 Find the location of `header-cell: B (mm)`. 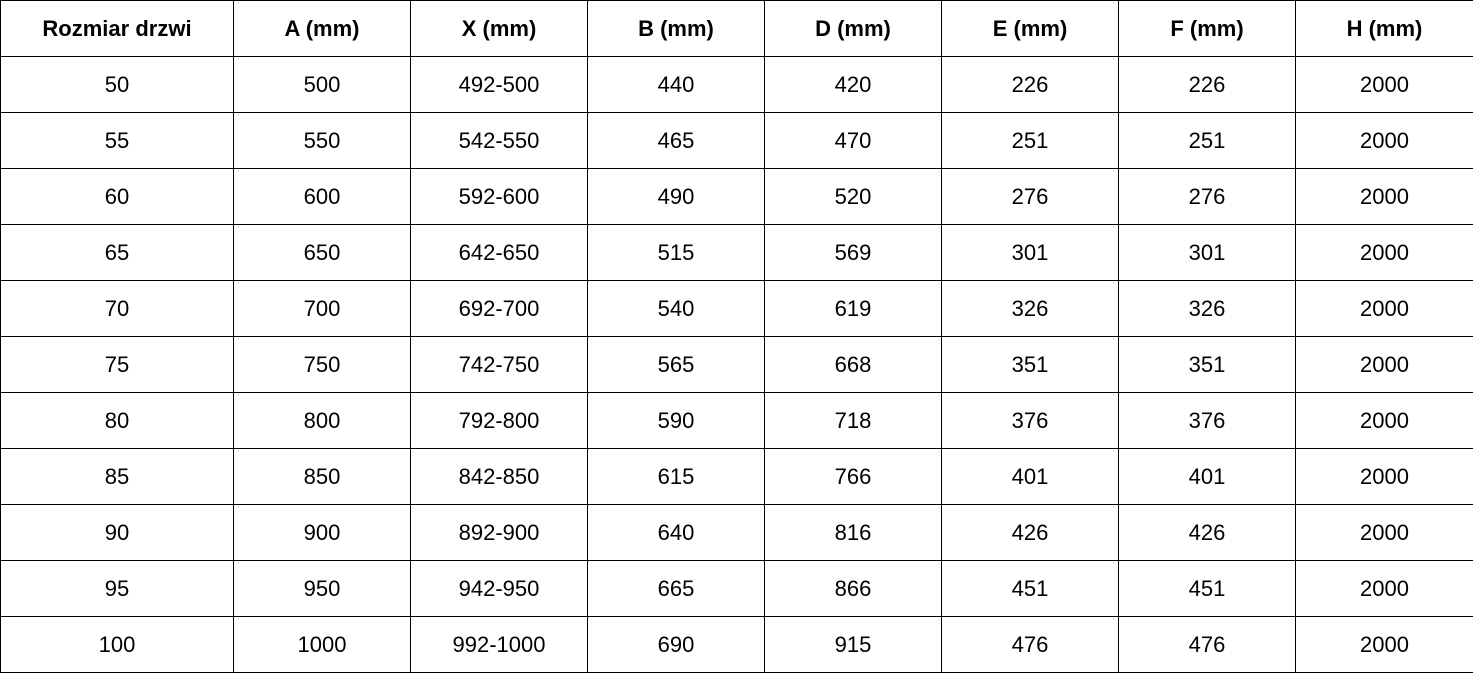

header-cell: B (mm) is located at coordinates (676, 28).